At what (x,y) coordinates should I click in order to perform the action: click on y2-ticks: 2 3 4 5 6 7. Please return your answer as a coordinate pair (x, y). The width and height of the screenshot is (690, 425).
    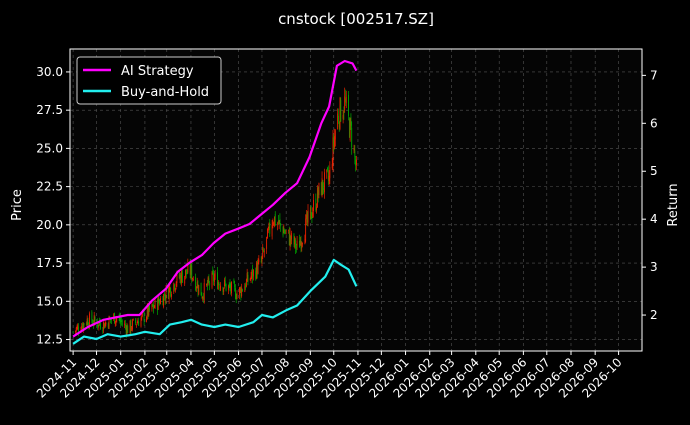
    Looking at the image, I should click on (650, 195).